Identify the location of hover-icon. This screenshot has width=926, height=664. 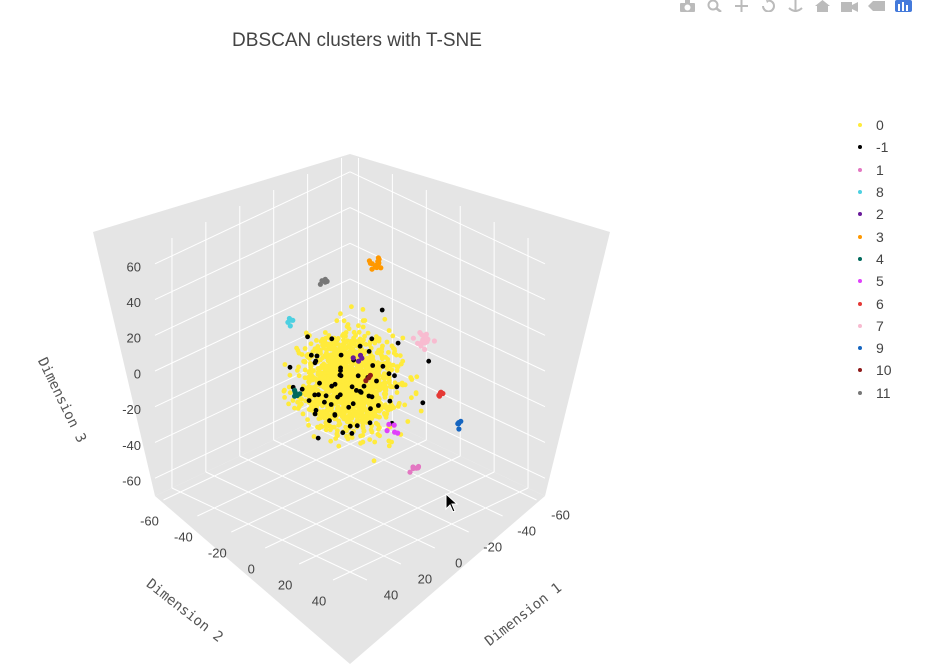
(876, 6).